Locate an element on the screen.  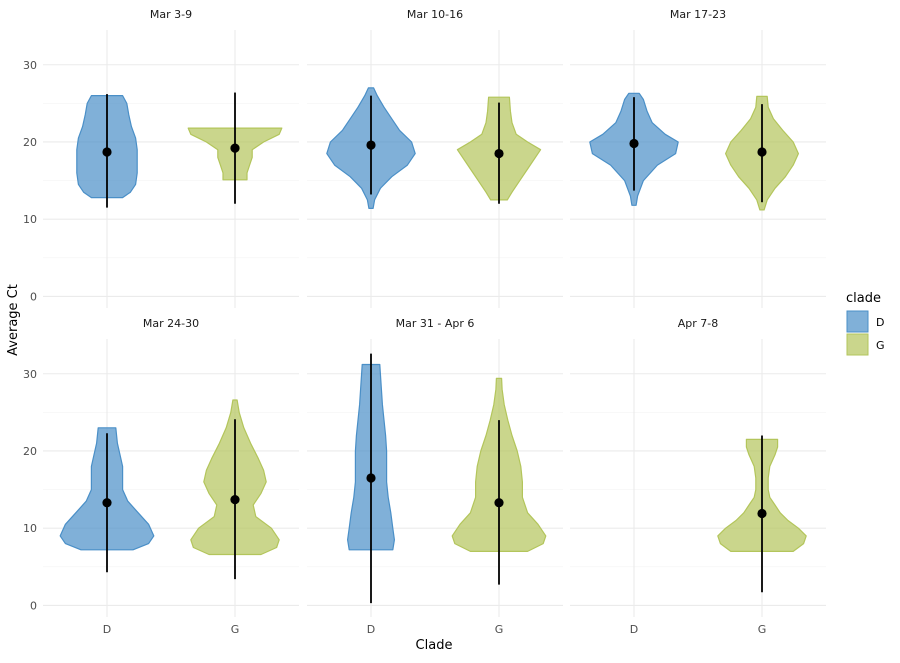
panel-title: Mar 24-30 is located at coordinates (171, 323).